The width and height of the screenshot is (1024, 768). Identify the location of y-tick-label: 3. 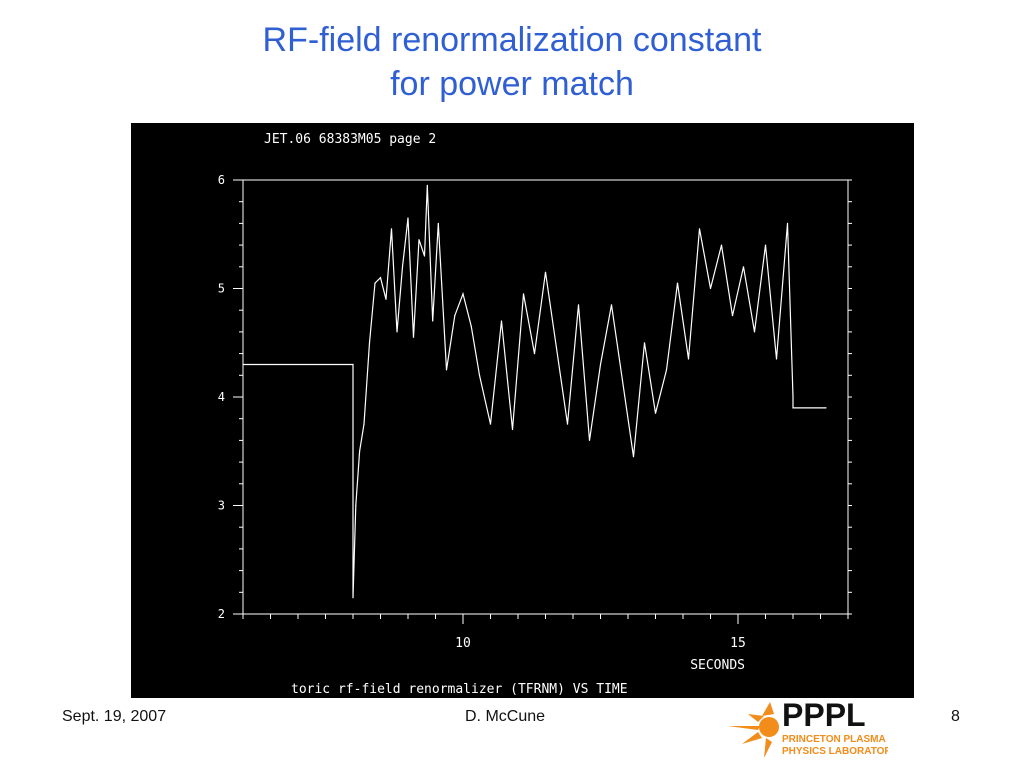
(221, 506).